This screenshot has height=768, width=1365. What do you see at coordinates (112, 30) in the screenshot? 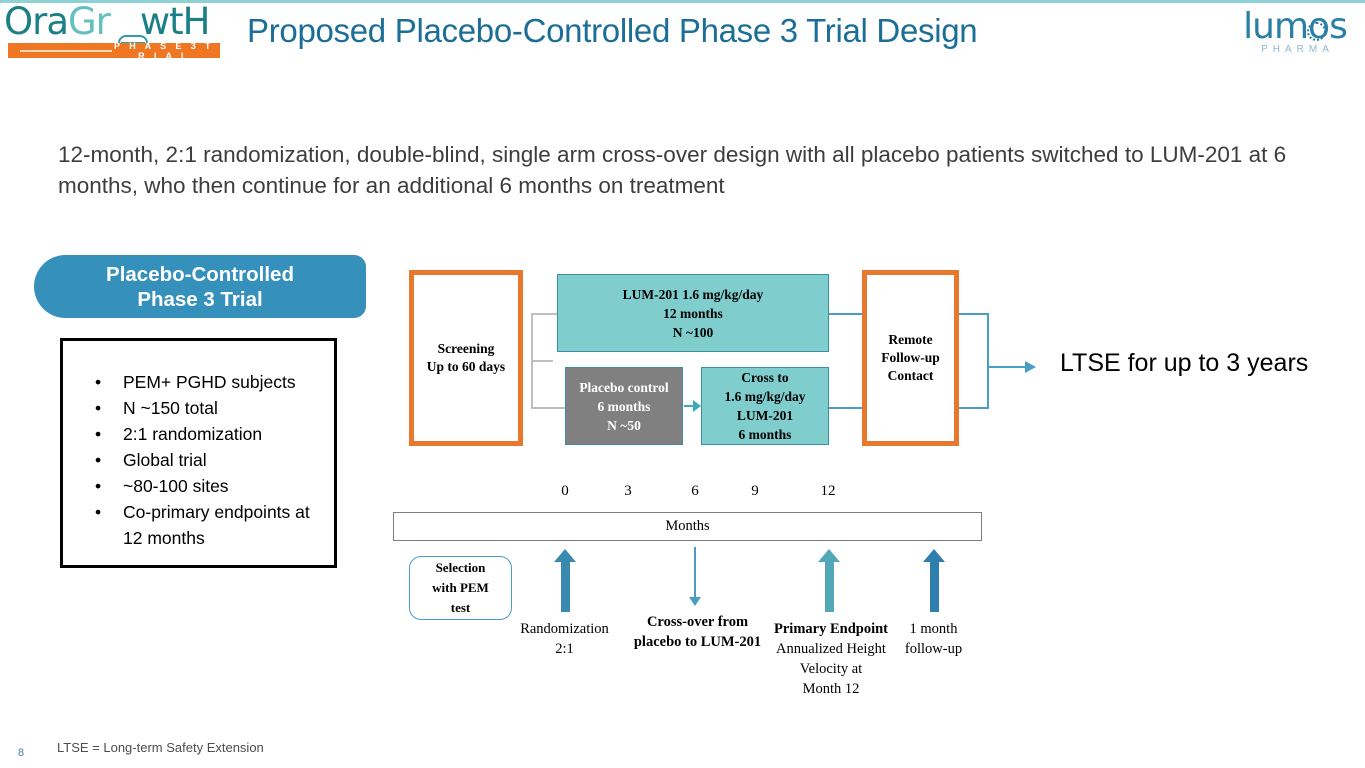
I see `oragrowth-logo: OraGr wtH P H A S E 3 T R I A L` at bounding box center [112, 30].